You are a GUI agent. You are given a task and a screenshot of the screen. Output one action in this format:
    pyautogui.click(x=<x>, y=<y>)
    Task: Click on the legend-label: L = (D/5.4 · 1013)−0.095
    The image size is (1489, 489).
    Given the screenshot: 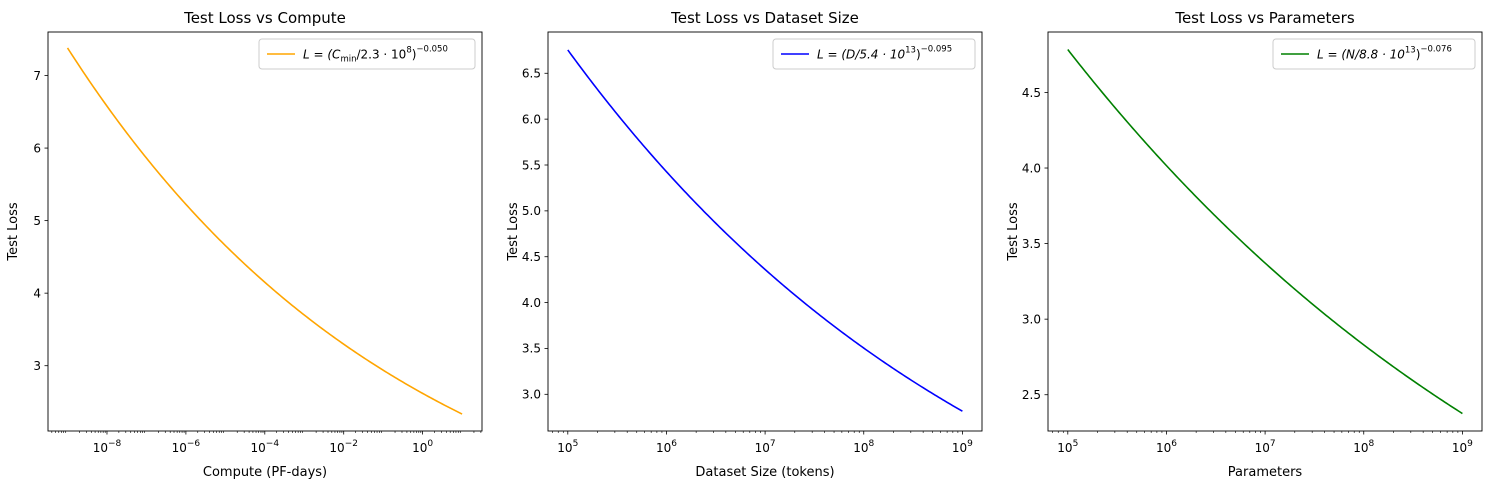 What is the action you would take?
    pyautogui.click(x=884, y=53)
    